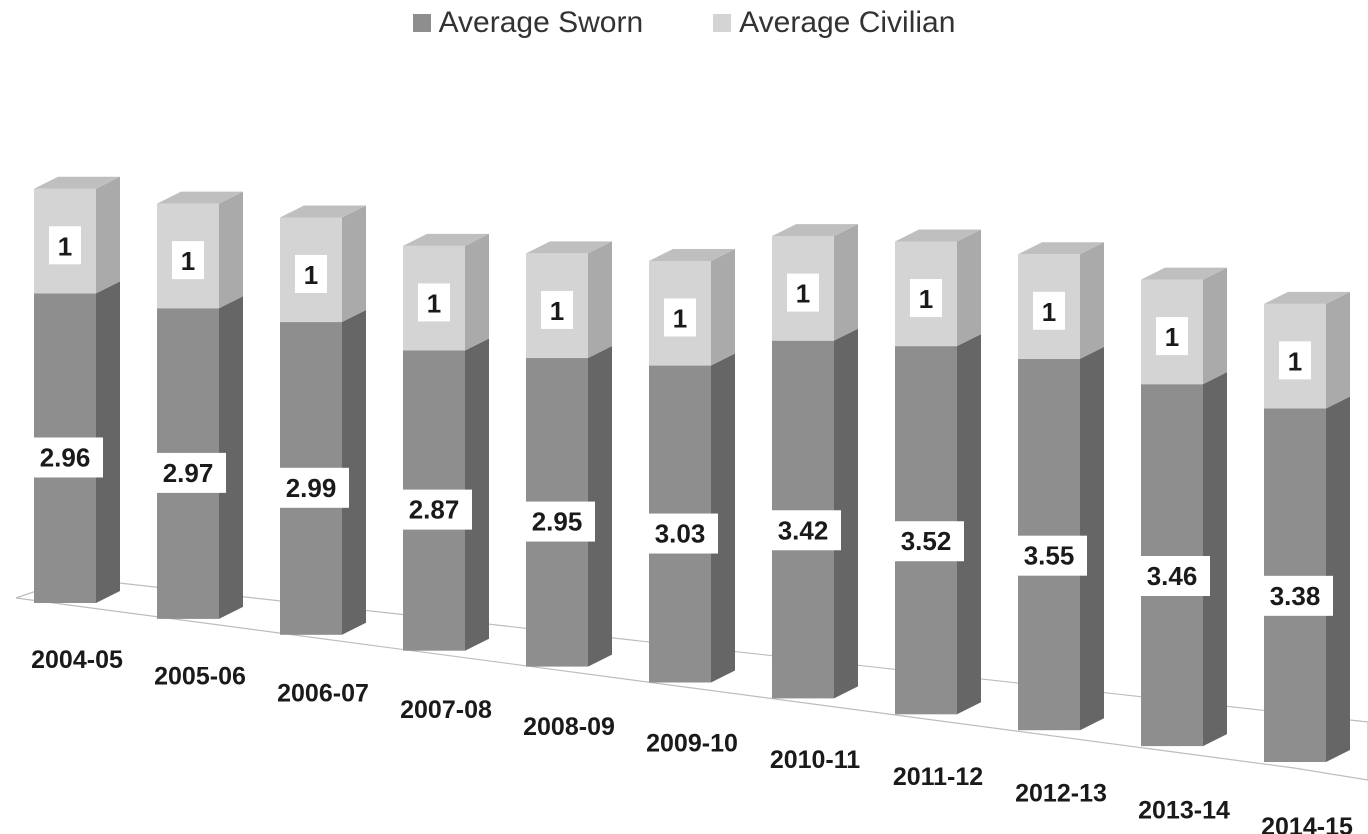  I want to click on data-label-civilian-2012-13: 1, so click(1049, 312).